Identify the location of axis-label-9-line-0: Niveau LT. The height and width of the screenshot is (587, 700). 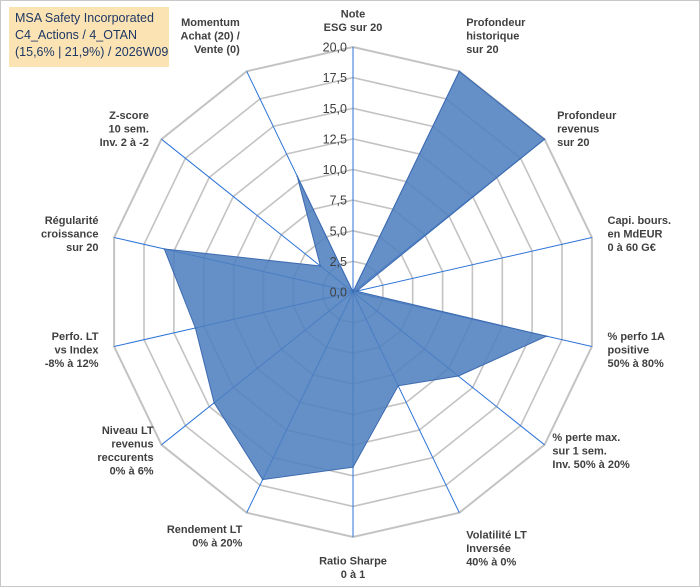
(128, 431).